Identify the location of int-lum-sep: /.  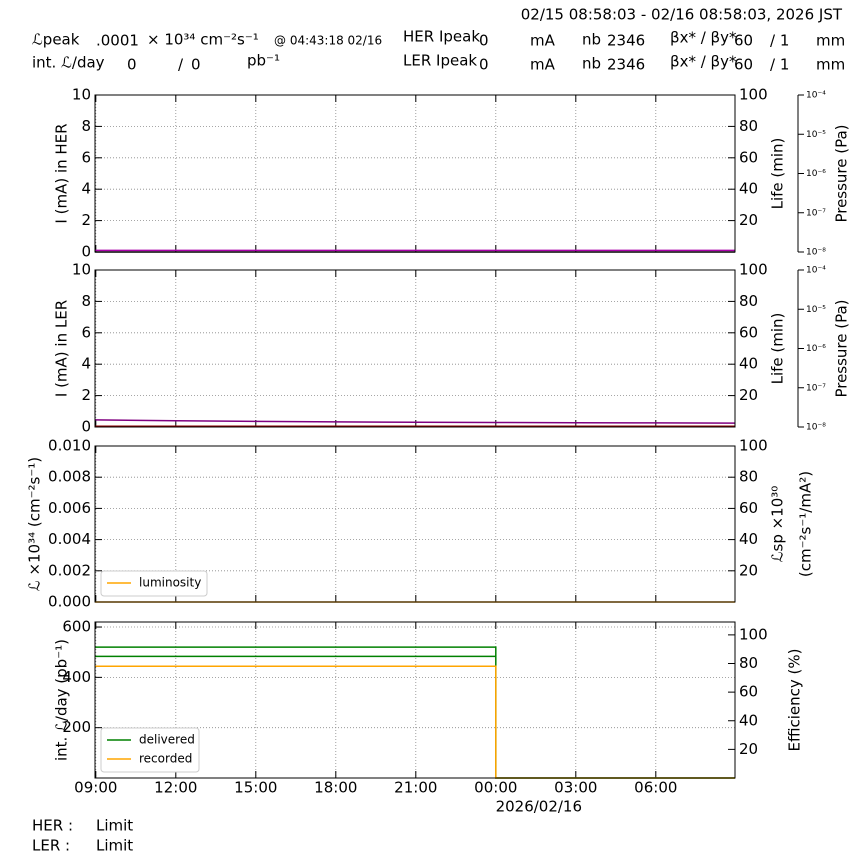
(181, 65).